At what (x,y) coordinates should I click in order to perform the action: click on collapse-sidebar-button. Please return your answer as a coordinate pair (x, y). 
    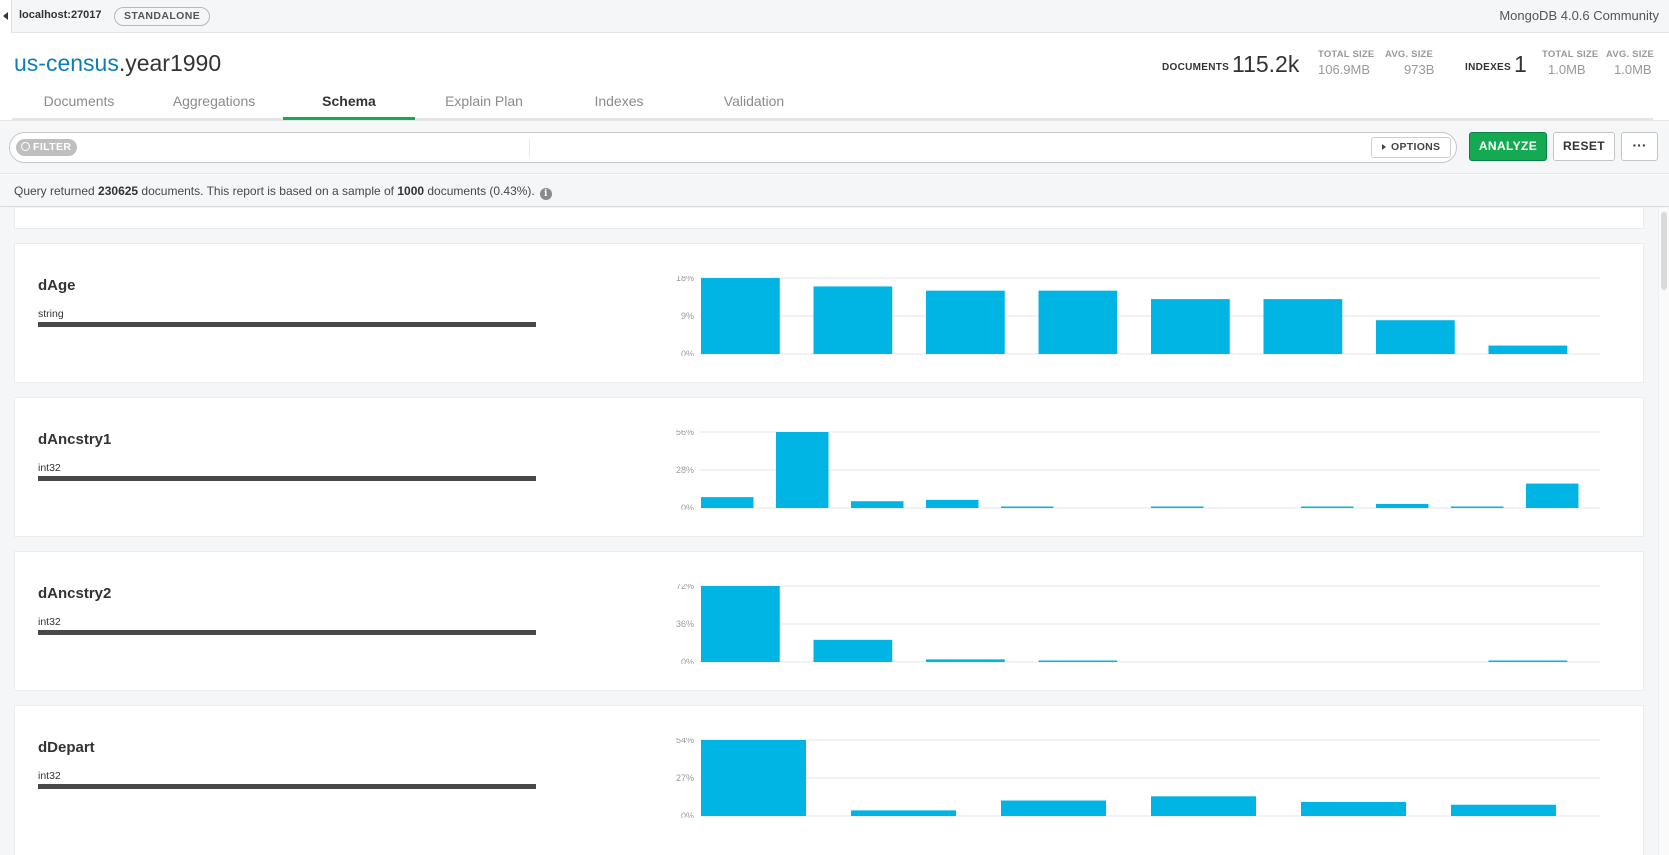
    Looking at the image, I should click on (6, 16).